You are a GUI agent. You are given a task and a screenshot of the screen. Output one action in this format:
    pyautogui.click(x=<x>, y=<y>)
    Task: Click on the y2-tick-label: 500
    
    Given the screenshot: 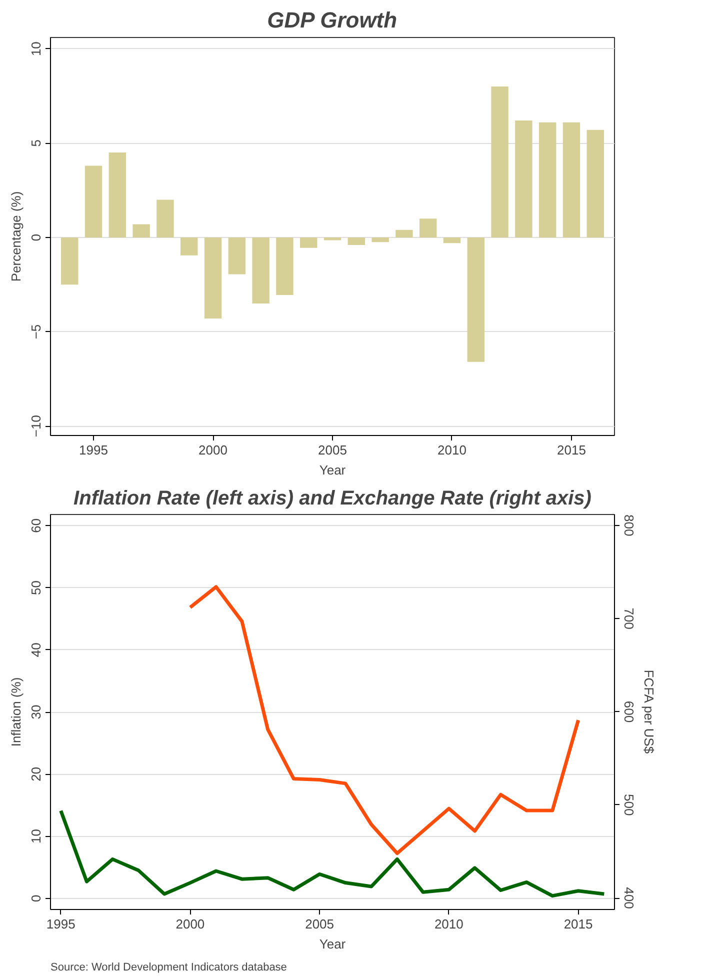 What is the action you would take?
    pyautogui.click(x=629, y=805)
    